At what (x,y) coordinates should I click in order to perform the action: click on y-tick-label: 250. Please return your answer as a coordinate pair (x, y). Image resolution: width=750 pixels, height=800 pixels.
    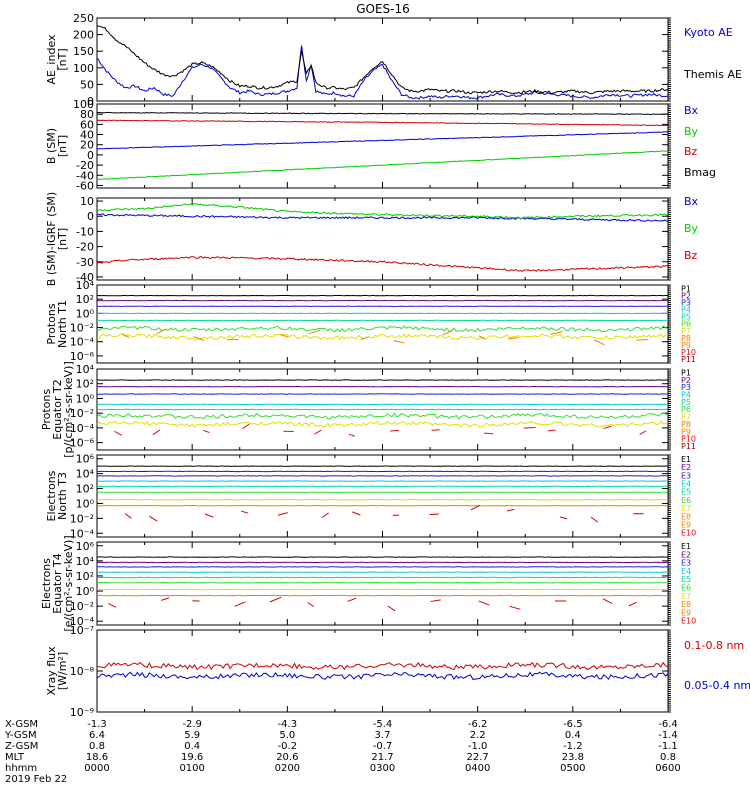
    Looking at the image, I should click on (83, 18).